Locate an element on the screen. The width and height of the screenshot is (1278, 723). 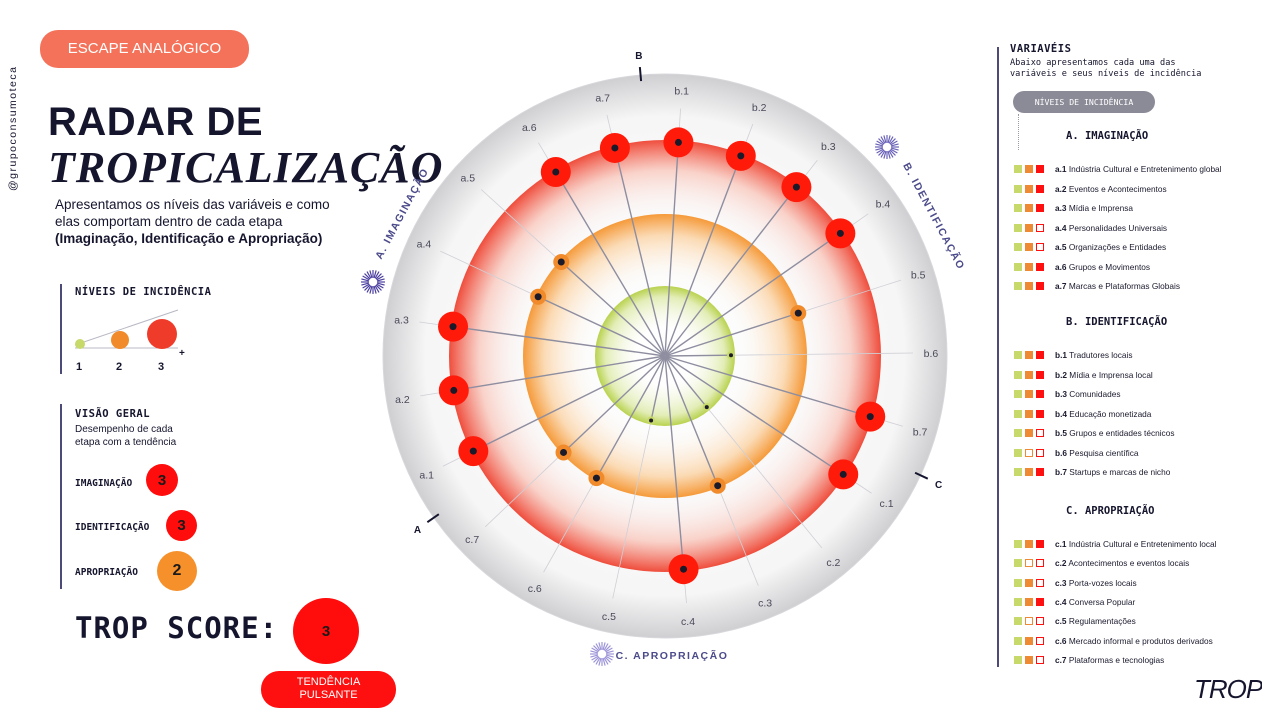
variable-row-c7: c.7 Plataformas e tecnologias is located at coordinates (1089, 660).